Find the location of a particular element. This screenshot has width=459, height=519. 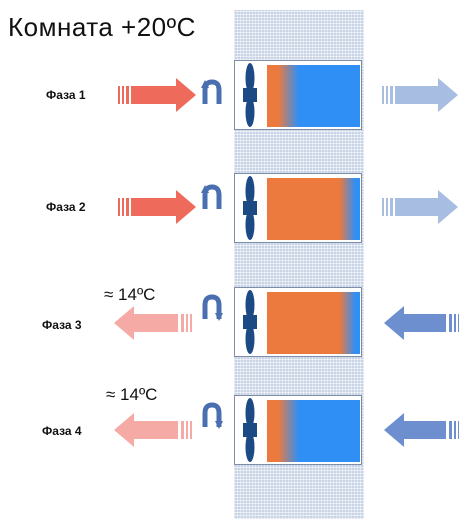

phase-1-ventilator-module is located at coordinates (298, 95).